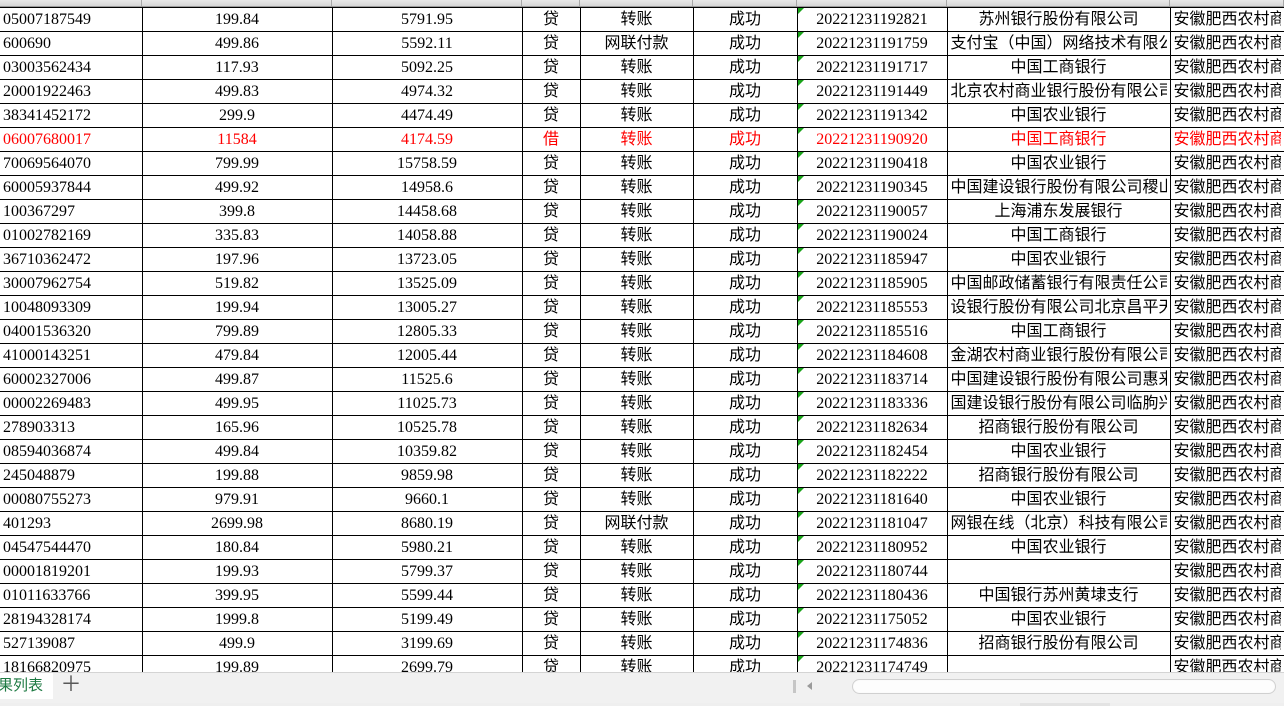 This screenshot has width=1284, height=706. I want to click on column-header-d, so click(551, 3).